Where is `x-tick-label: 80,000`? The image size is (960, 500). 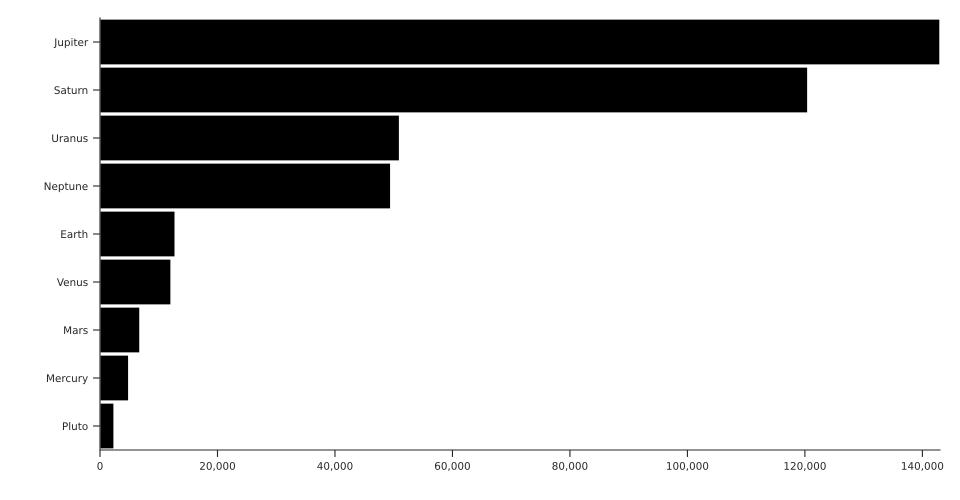
x-tick-label: 80,000 is located at coordinates (570, 466).